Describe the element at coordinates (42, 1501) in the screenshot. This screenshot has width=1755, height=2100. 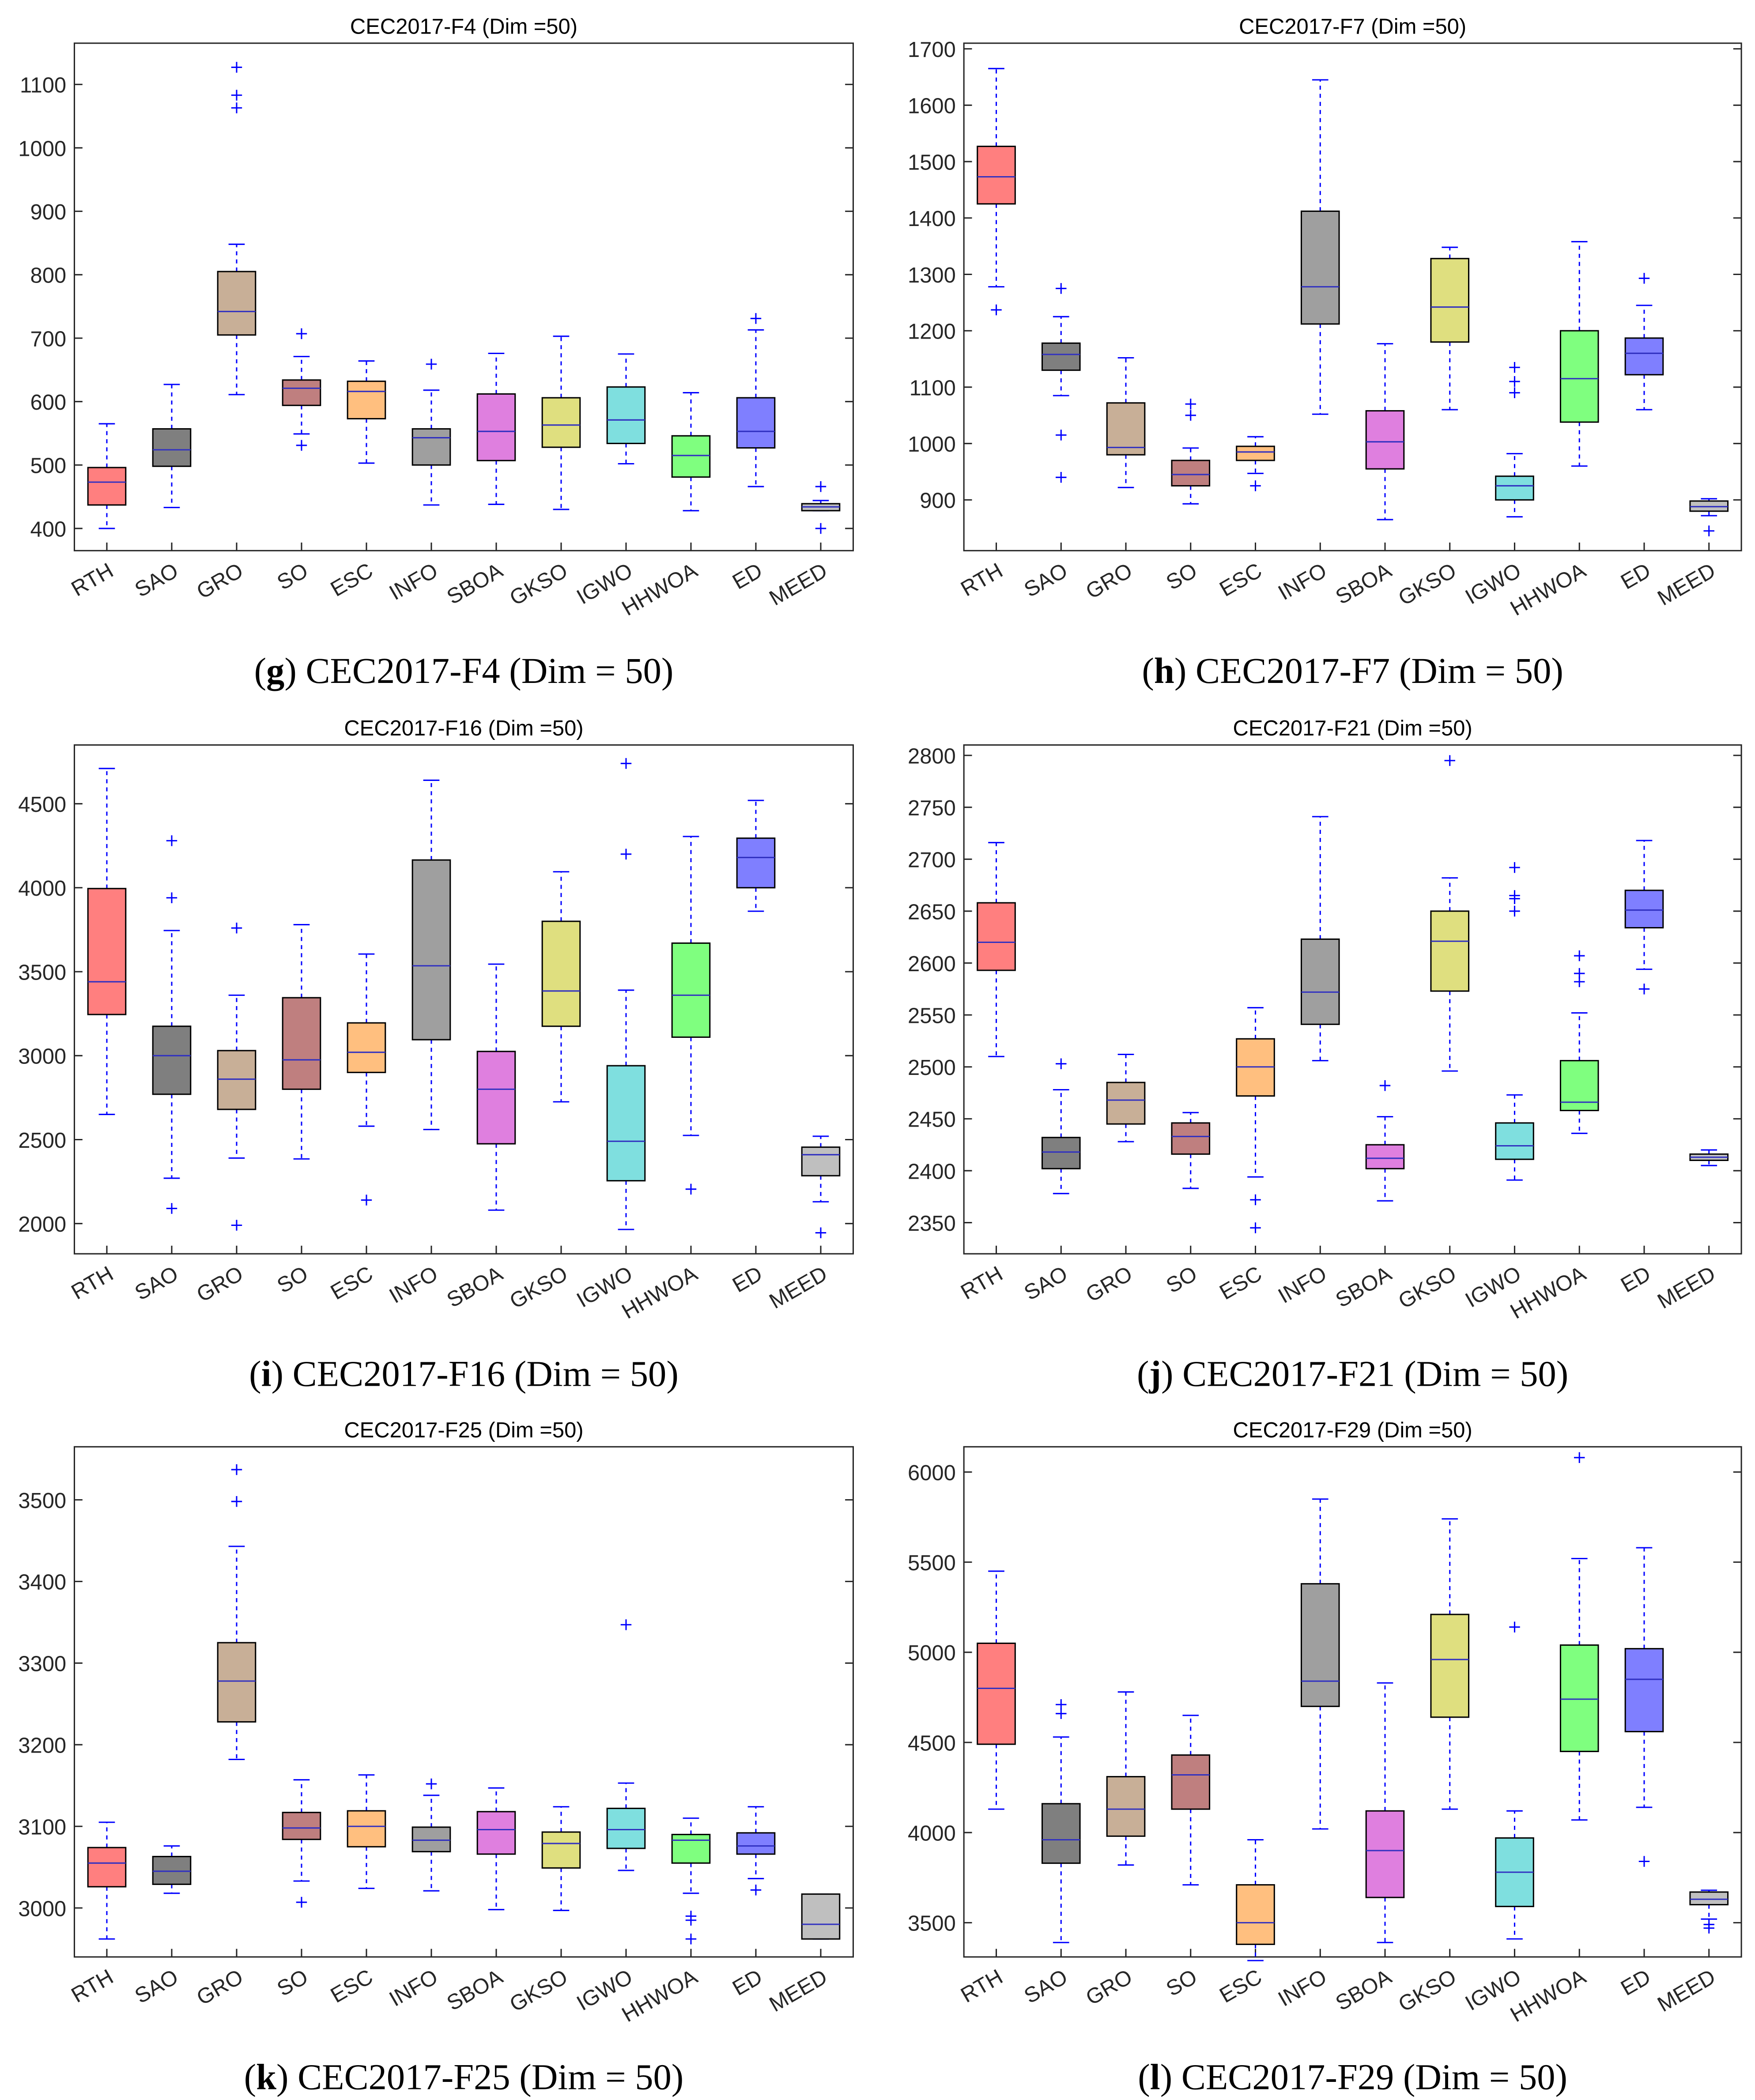
I see `y-tick-label: 3500` at that location.